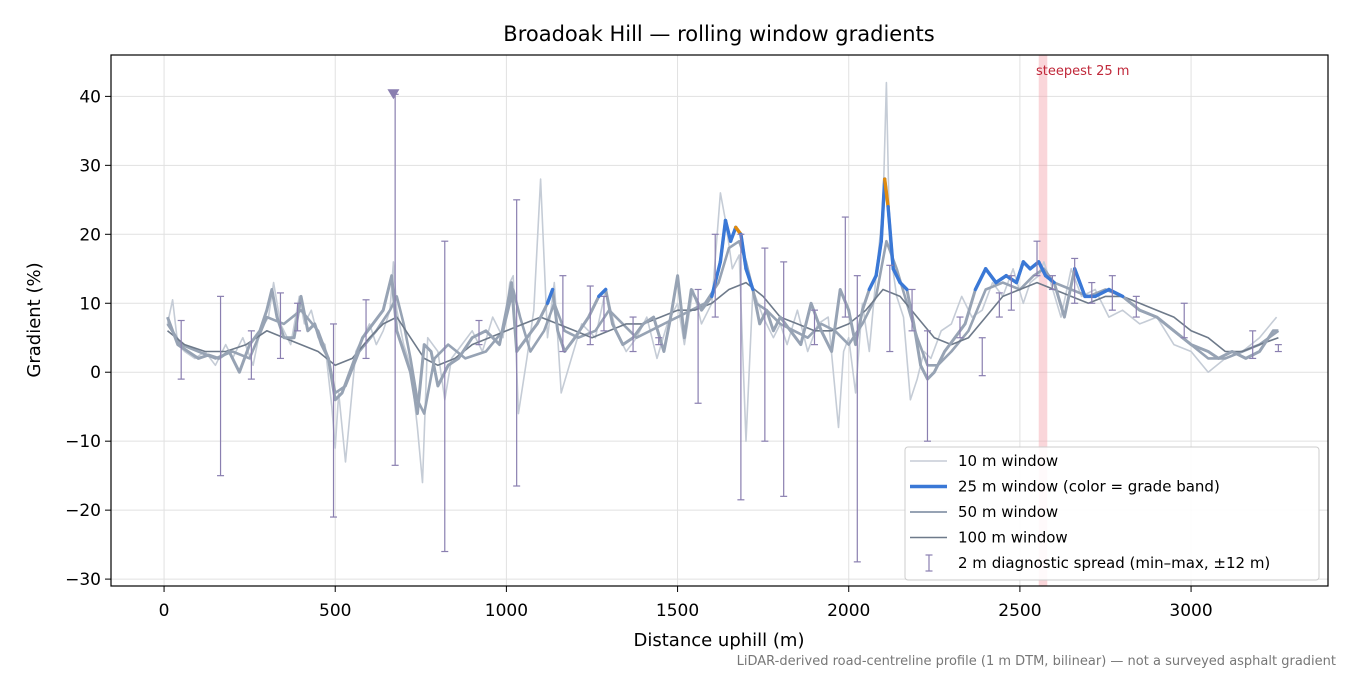 The image size is (1350, 675). Describe the element at coordinates (719, 640) in the screenshot. I see `x-axis-label: Distance uphill (m)` at that location.